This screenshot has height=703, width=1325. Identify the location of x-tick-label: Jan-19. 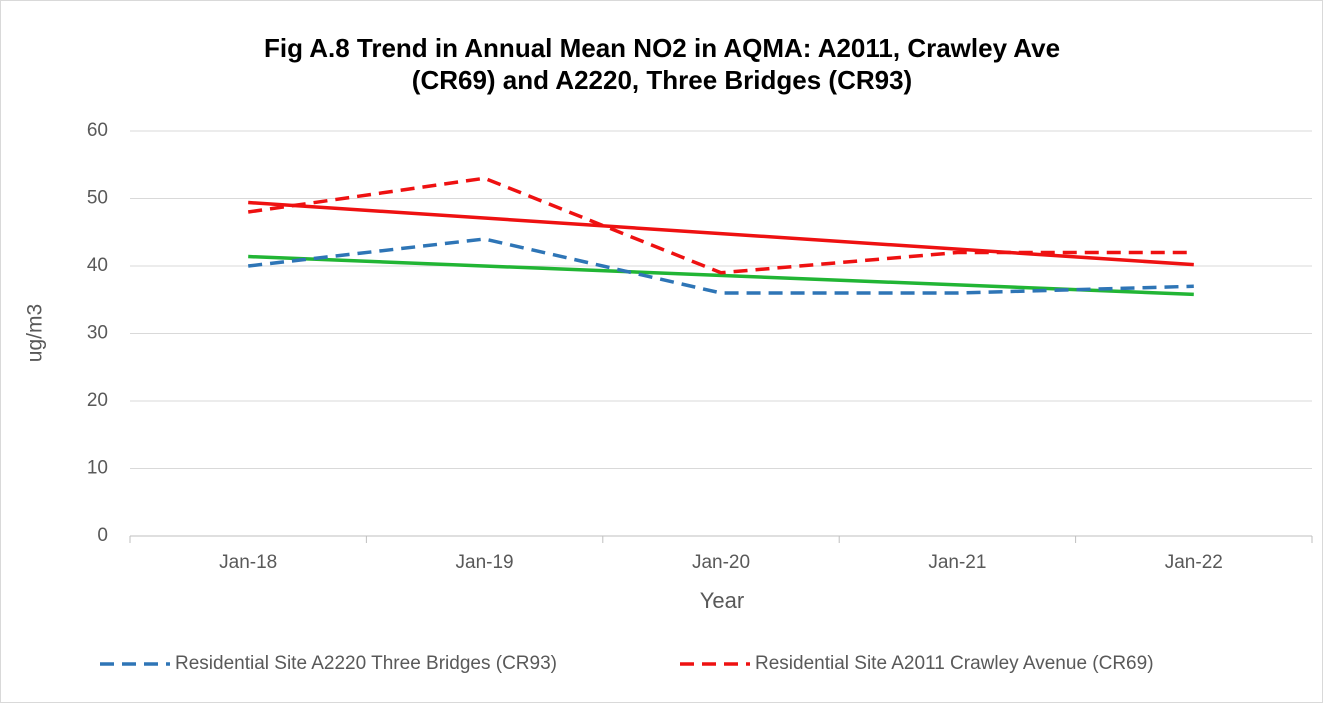
(485, 562).